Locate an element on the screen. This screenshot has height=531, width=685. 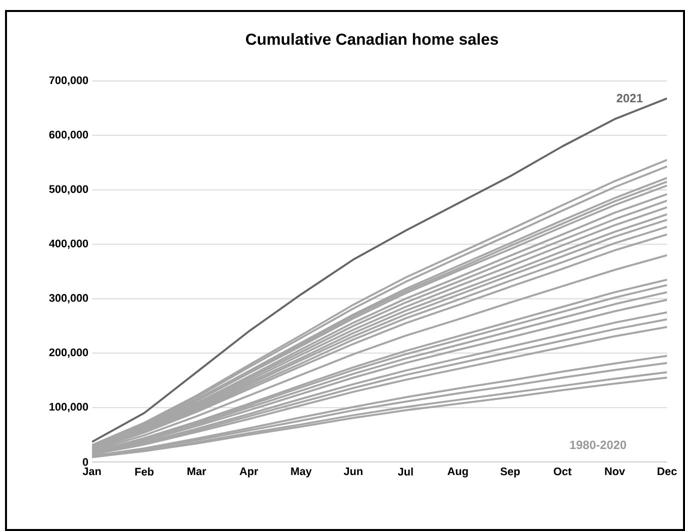
chart-title: Cumulative Canadian home sales is located at coordinates (372, 39).